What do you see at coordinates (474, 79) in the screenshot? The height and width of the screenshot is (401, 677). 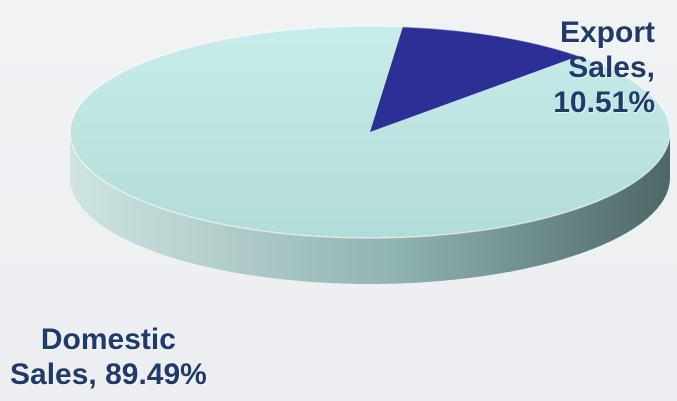 I see `pie-slice-export` at bounding box center [474, 79].